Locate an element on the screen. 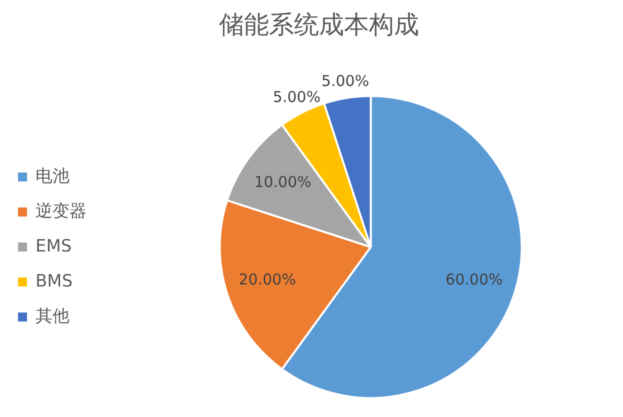  data-label: 10.00% is located at coordinates (283, 181).